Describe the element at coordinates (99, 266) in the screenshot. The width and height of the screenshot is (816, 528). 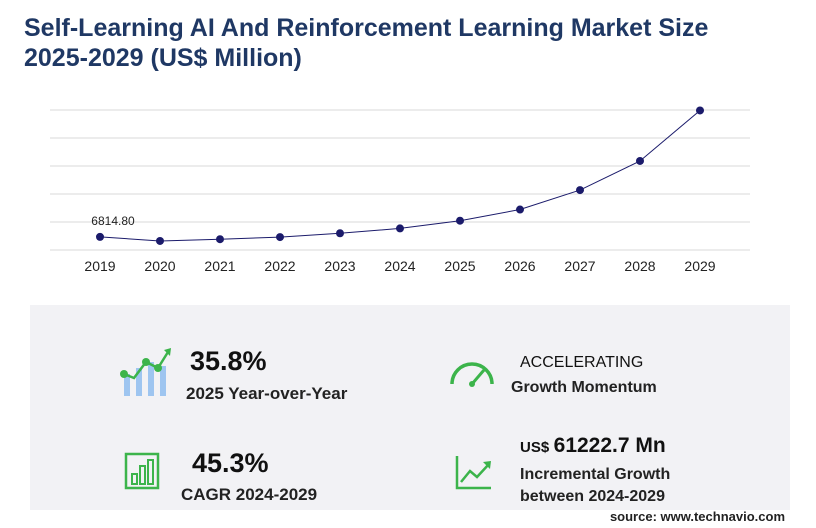
I see `x-tick-label: 2019` at that location.